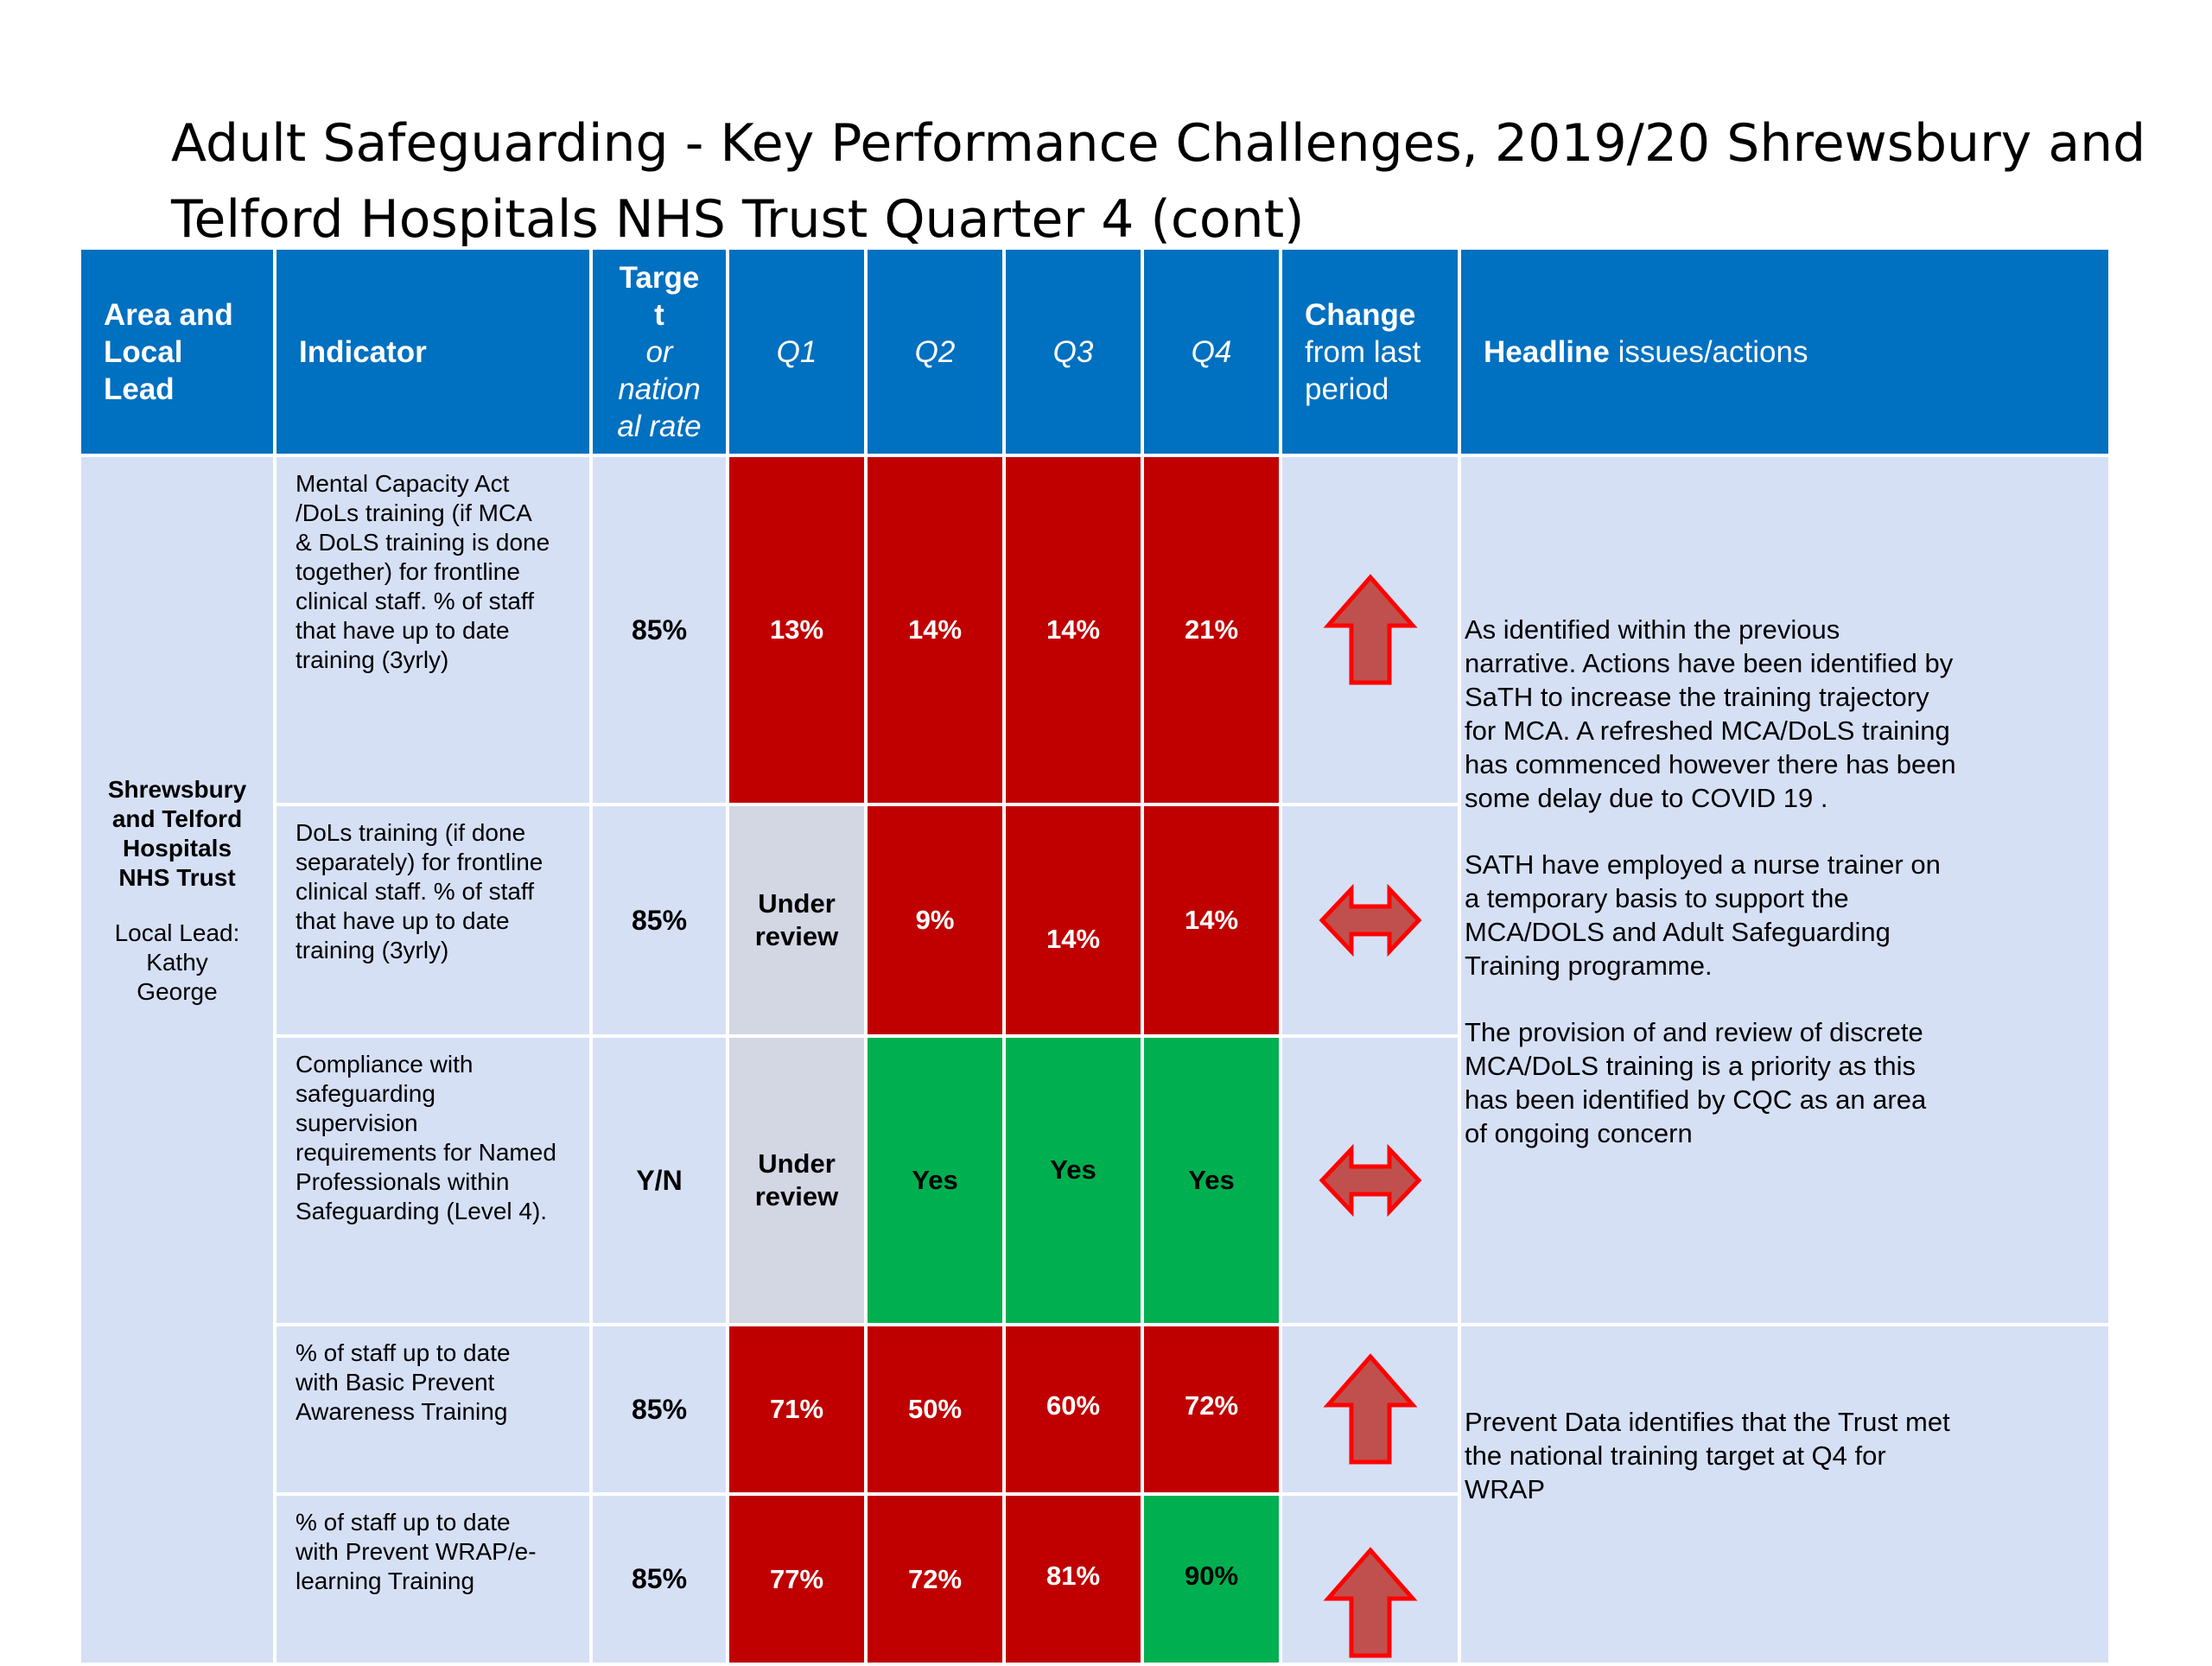 Image resolution: width=2212 pixels, height=1666 pixels. Describe the element at coordinates (357, 1123) in the screenshot. I see `indicator-line: supervision` at that location.